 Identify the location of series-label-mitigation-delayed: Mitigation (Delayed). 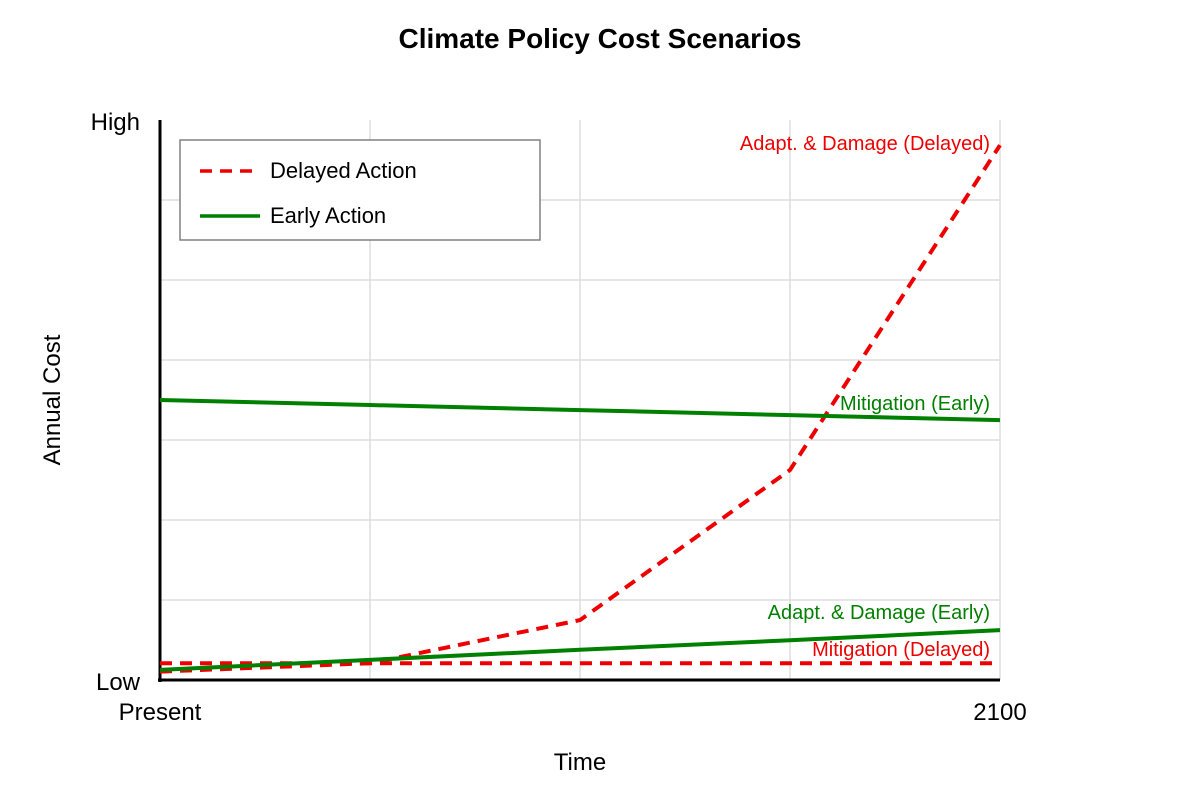
(901, 650).